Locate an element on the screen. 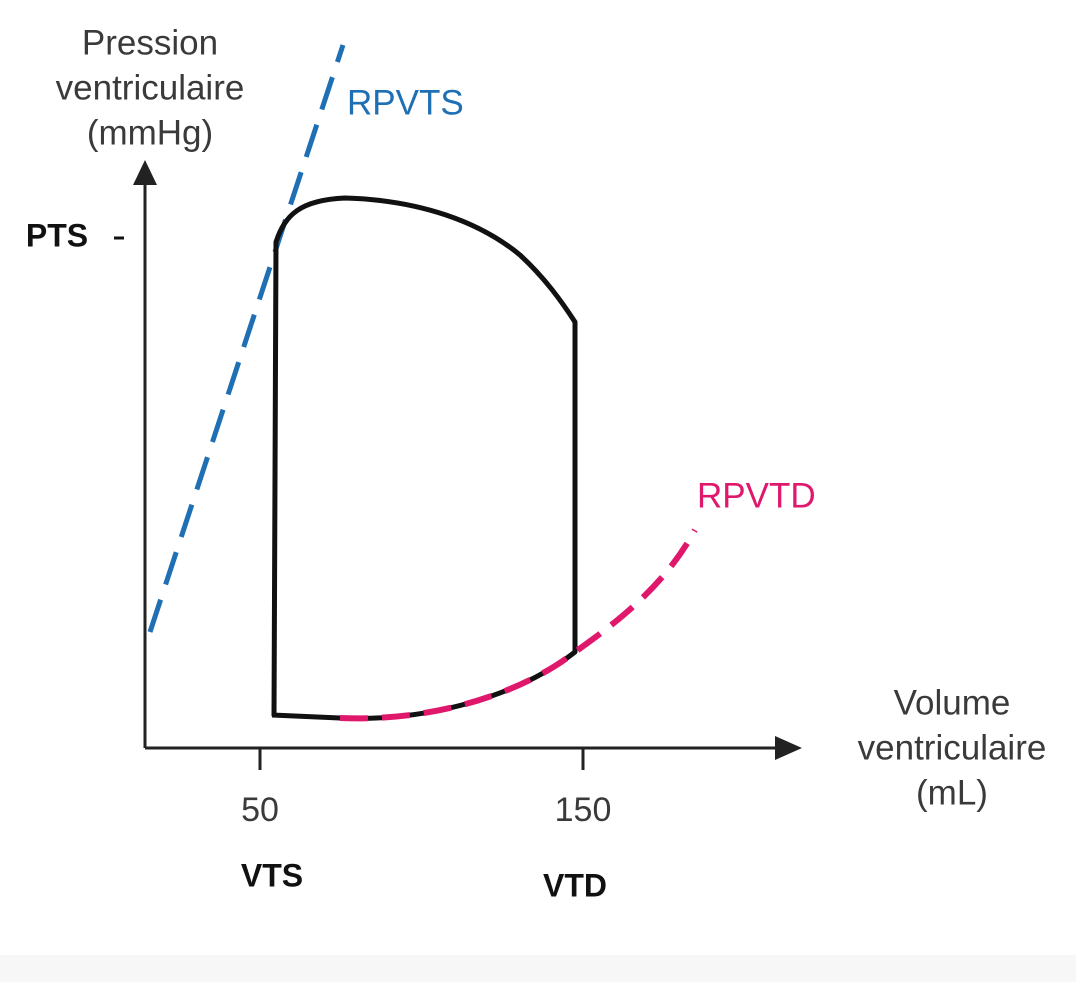 The image size is (1076, 982). x-axis-label: ventriculaire is located at coordinates (952, 747).